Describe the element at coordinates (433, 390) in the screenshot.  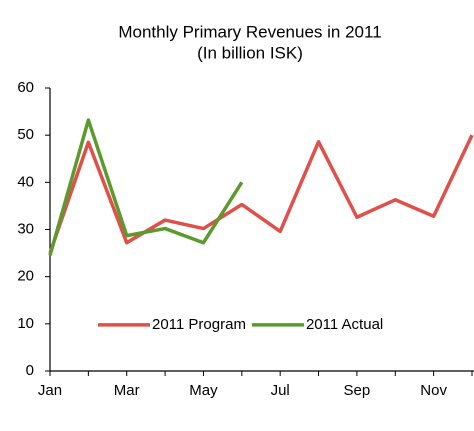
I see `x-tick-label: Nov` at that location.